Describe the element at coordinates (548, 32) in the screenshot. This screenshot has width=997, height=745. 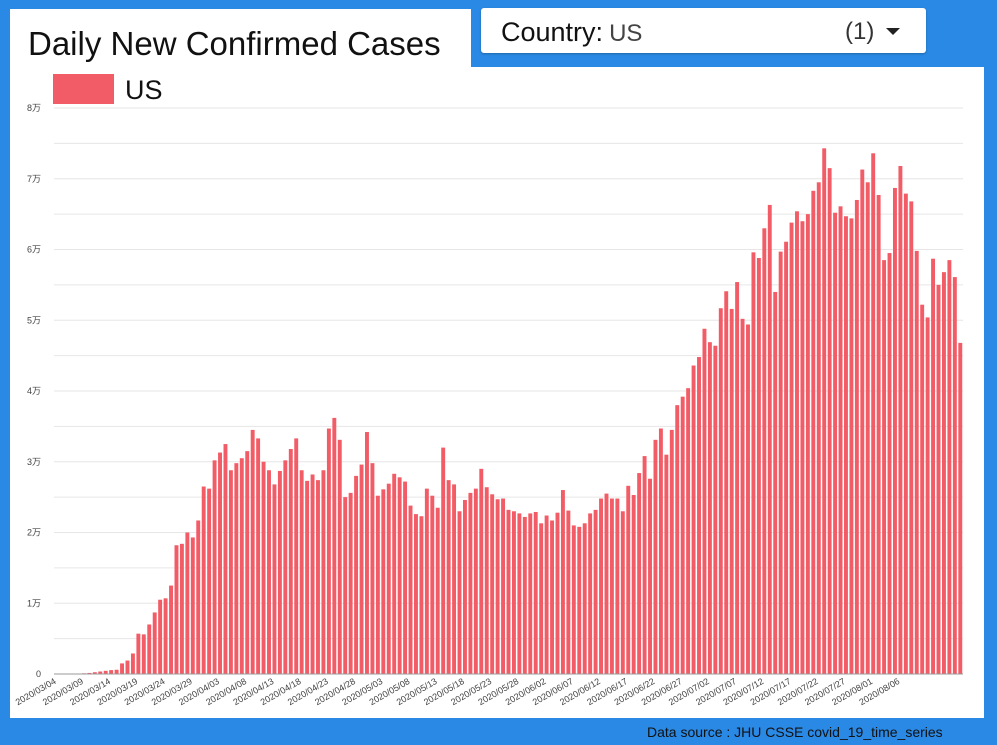
I see `country-label-text: Country` at that location.